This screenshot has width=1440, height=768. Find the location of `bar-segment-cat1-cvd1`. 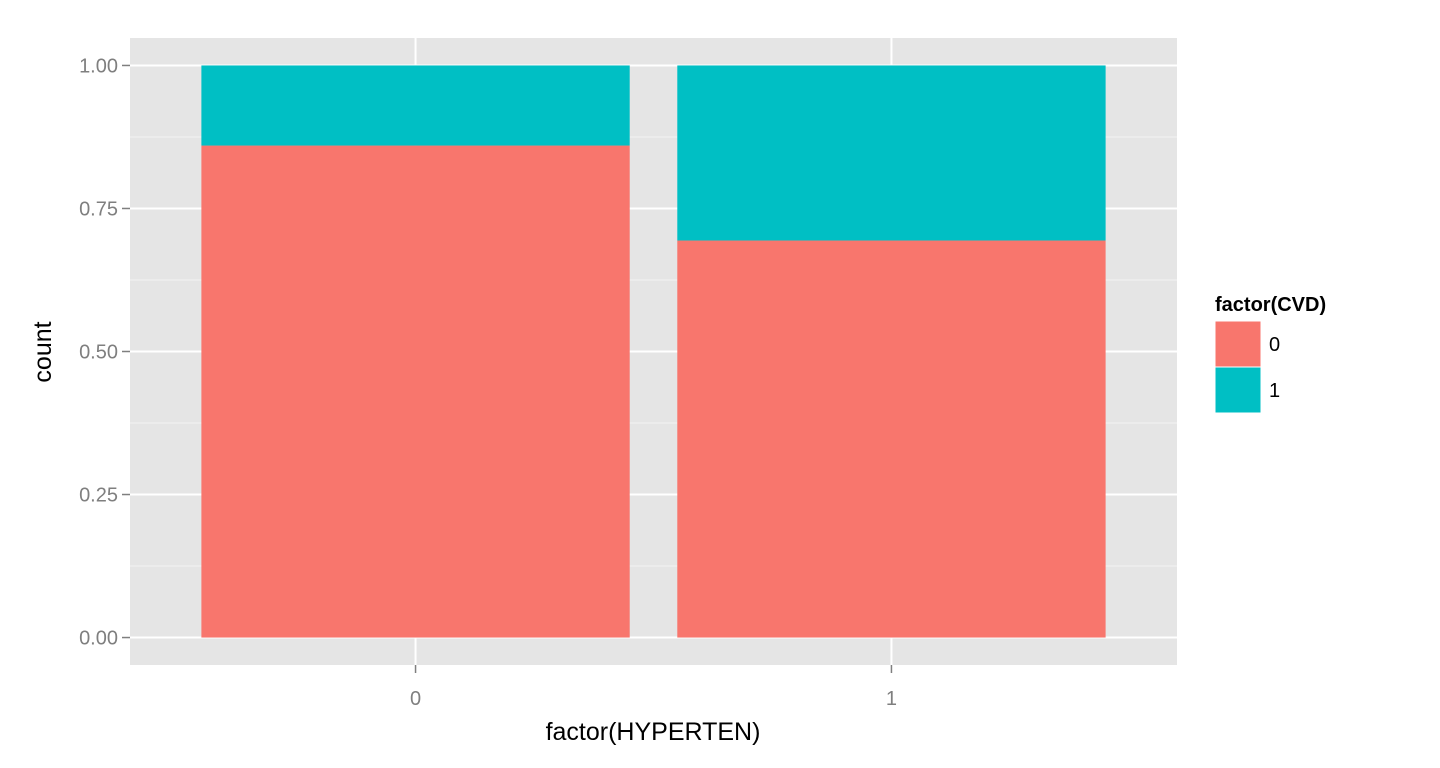

bar-segment-cat1-cvd1 is located at coordinates (891, 153).